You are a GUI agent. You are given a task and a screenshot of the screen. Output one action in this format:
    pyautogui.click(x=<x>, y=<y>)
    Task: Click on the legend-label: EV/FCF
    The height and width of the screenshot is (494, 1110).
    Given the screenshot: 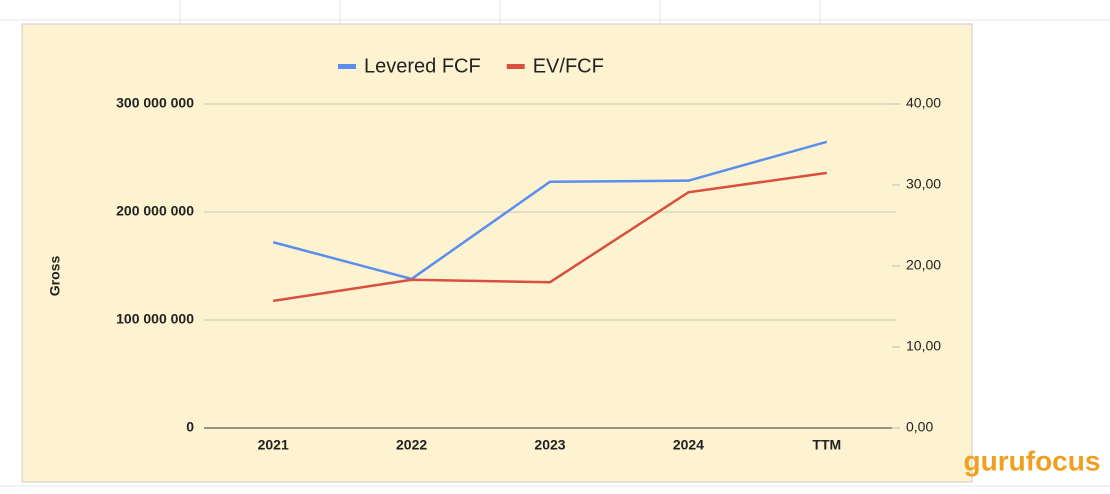 What is the action you would take?
    pyautogui.click(x=568, y=66)
    